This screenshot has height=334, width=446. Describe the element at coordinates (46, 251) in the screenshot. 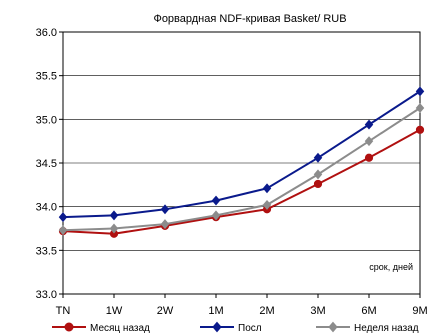

I see `y-tick-label: 33.5` at that location.